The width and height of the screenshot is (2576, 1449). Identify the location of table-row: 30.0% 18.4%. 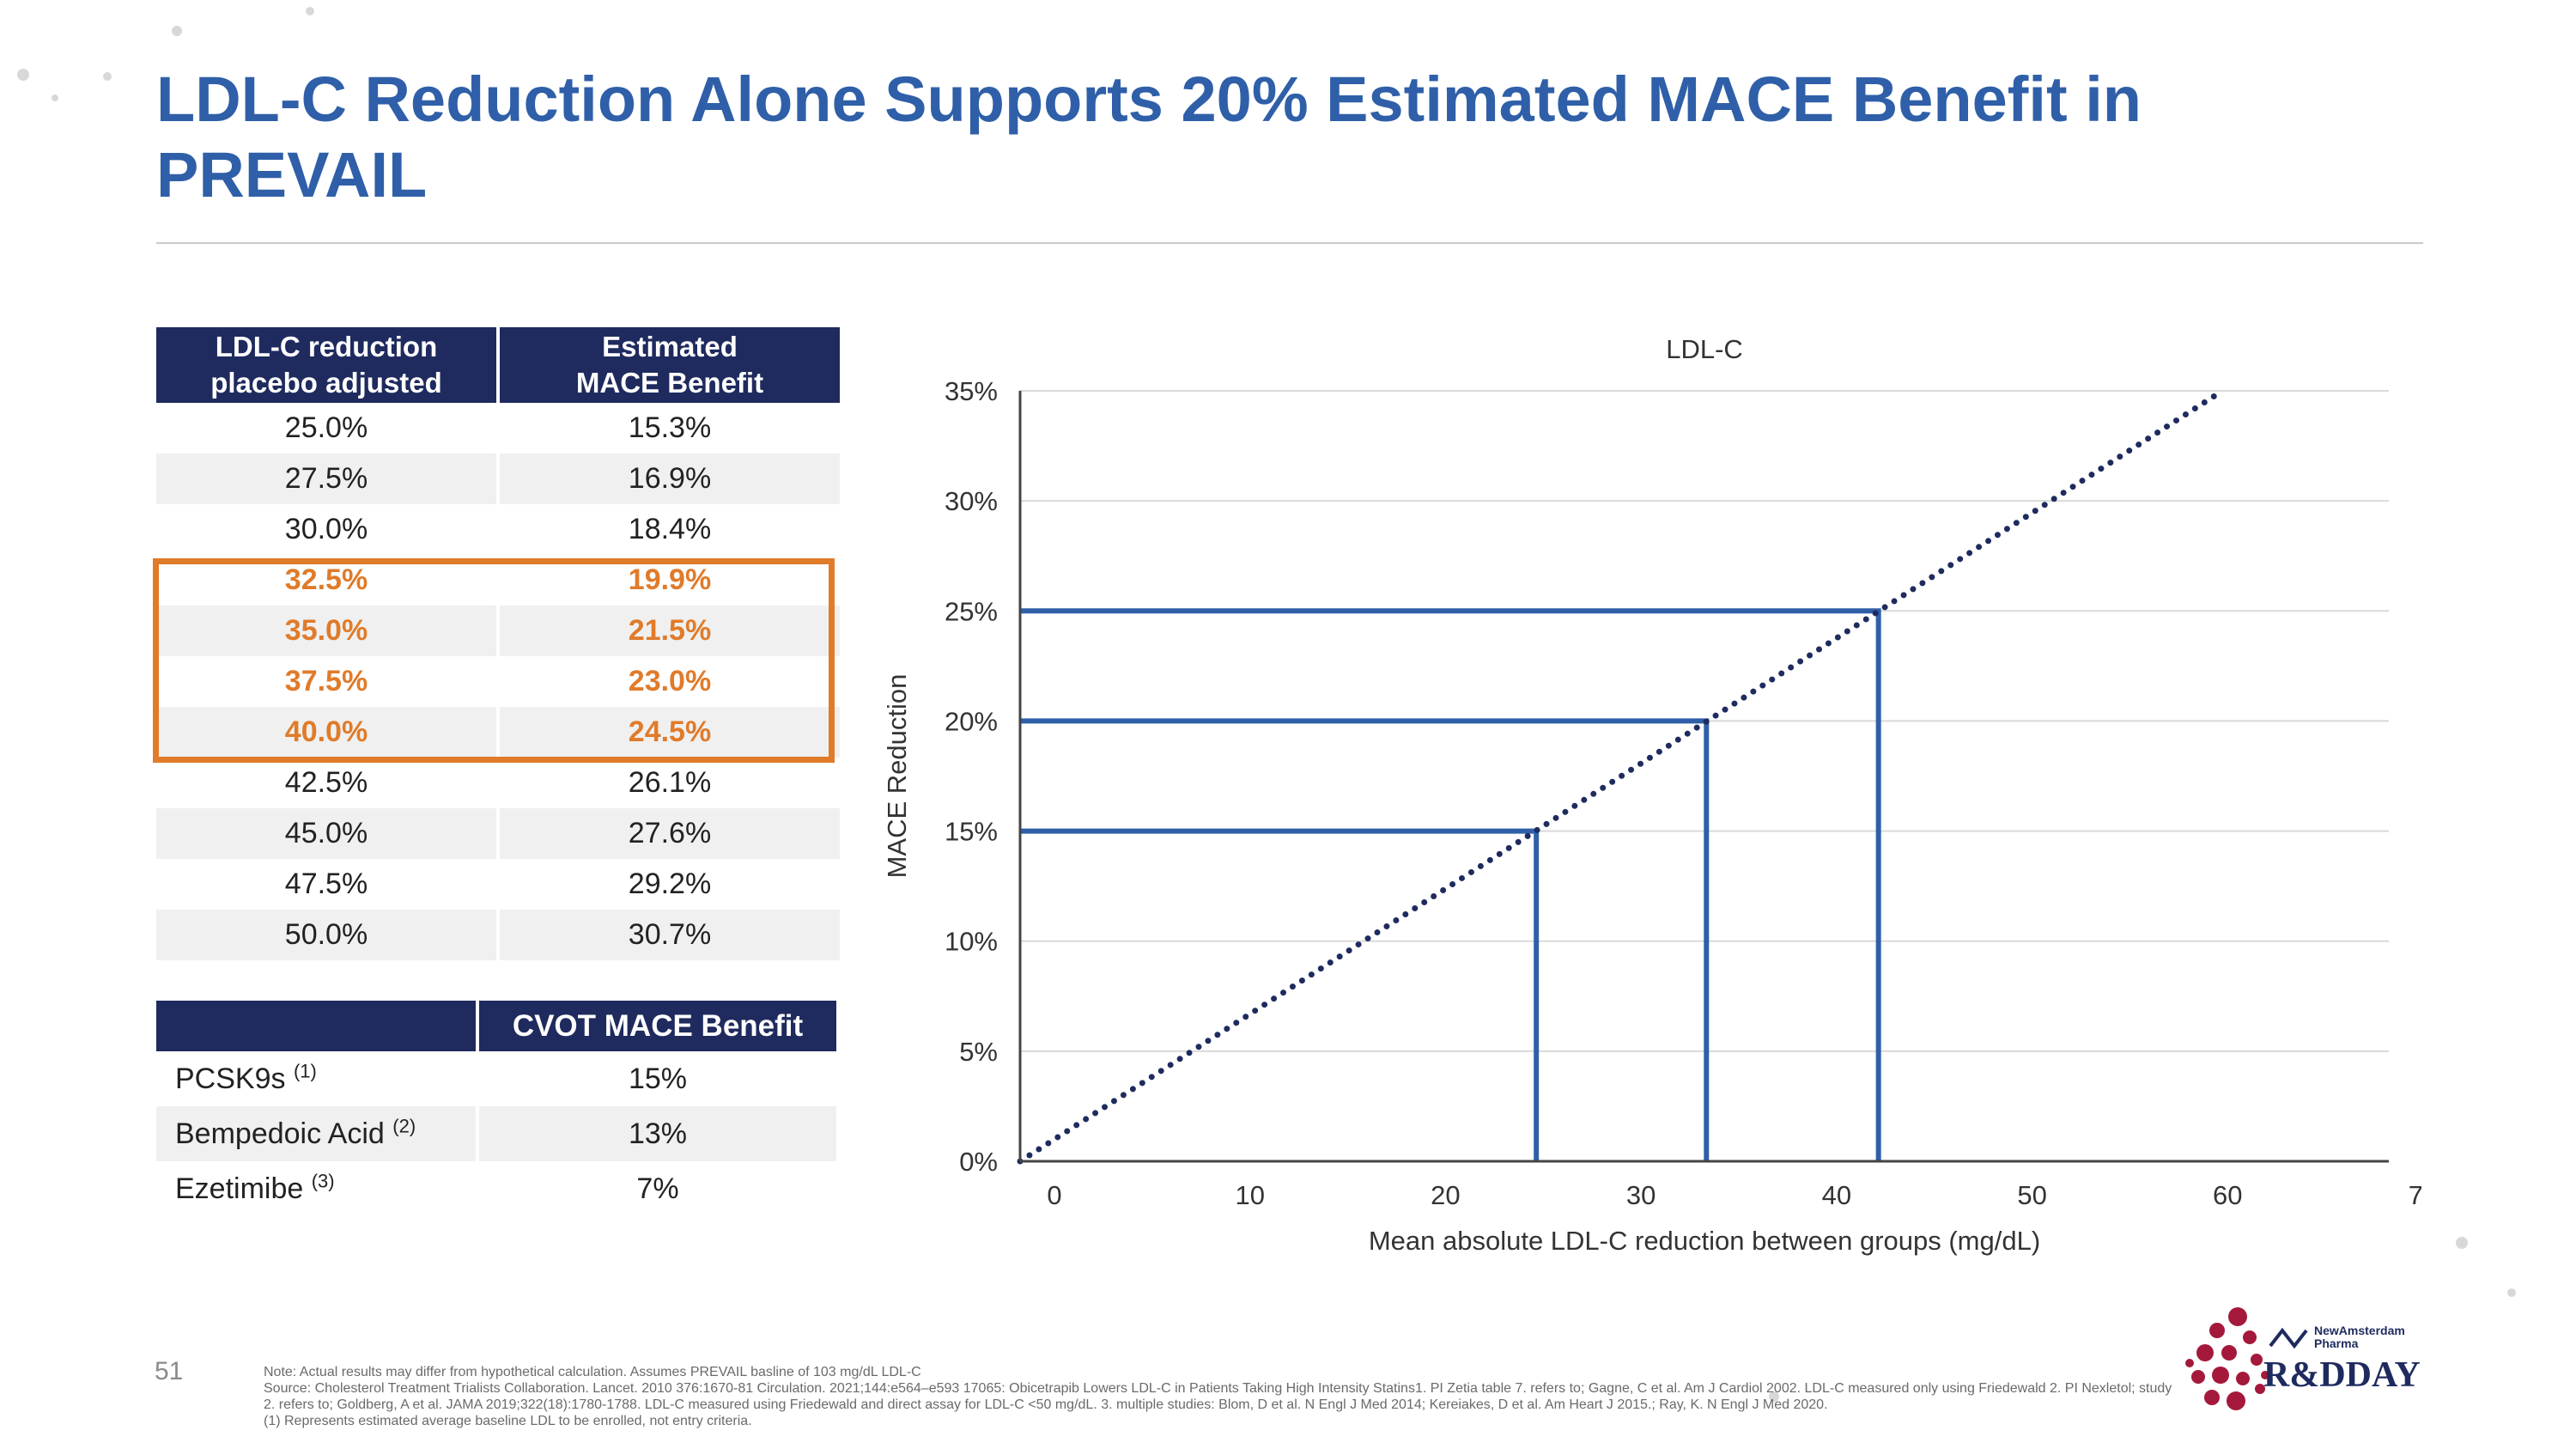
(498, 529).